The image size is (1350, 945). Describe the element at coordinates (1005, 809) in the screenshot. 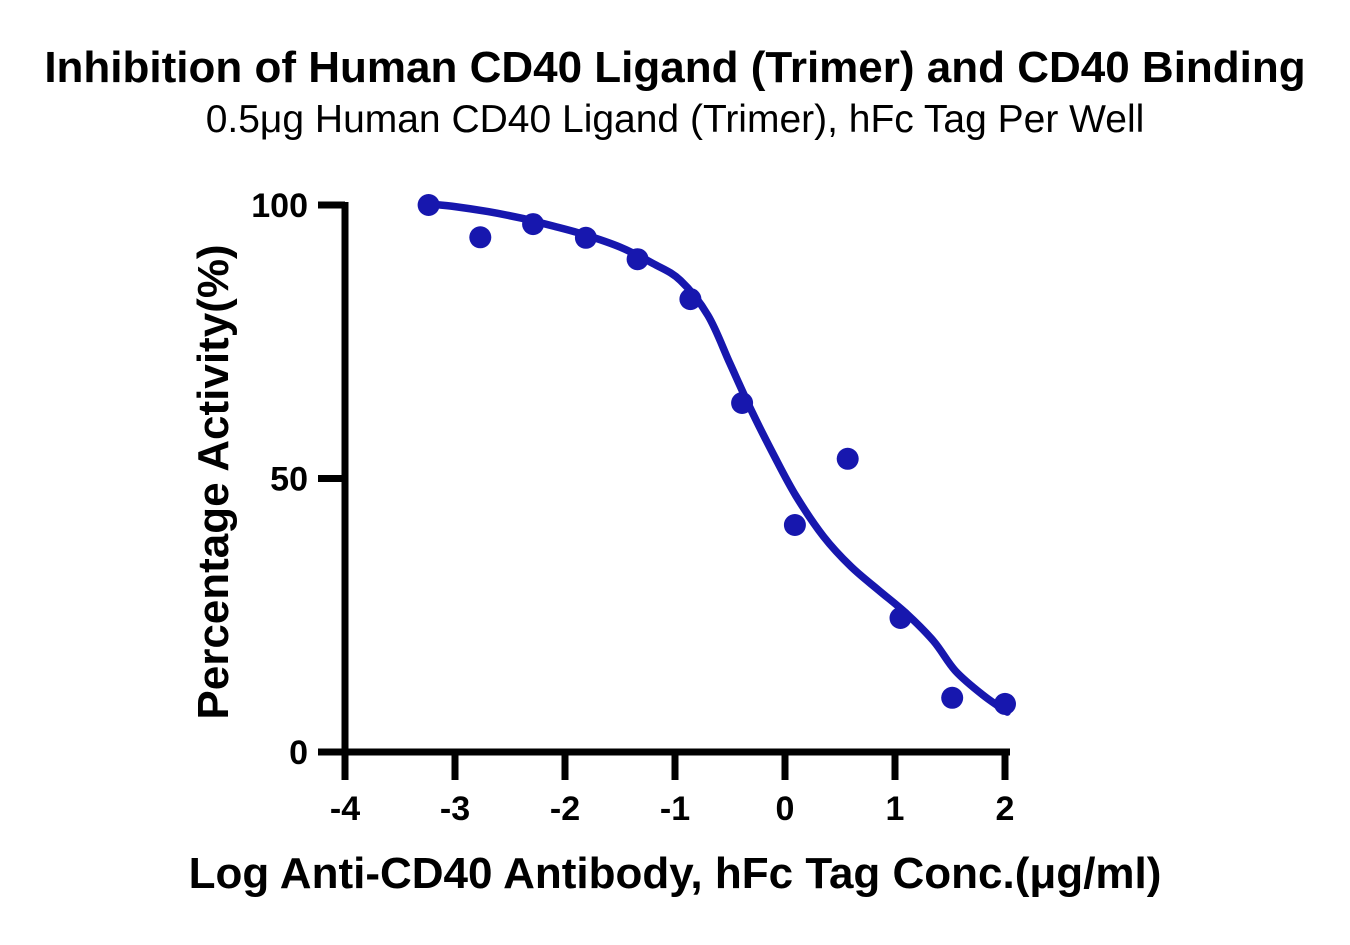

I see `x-tick-label: 2` at that location.